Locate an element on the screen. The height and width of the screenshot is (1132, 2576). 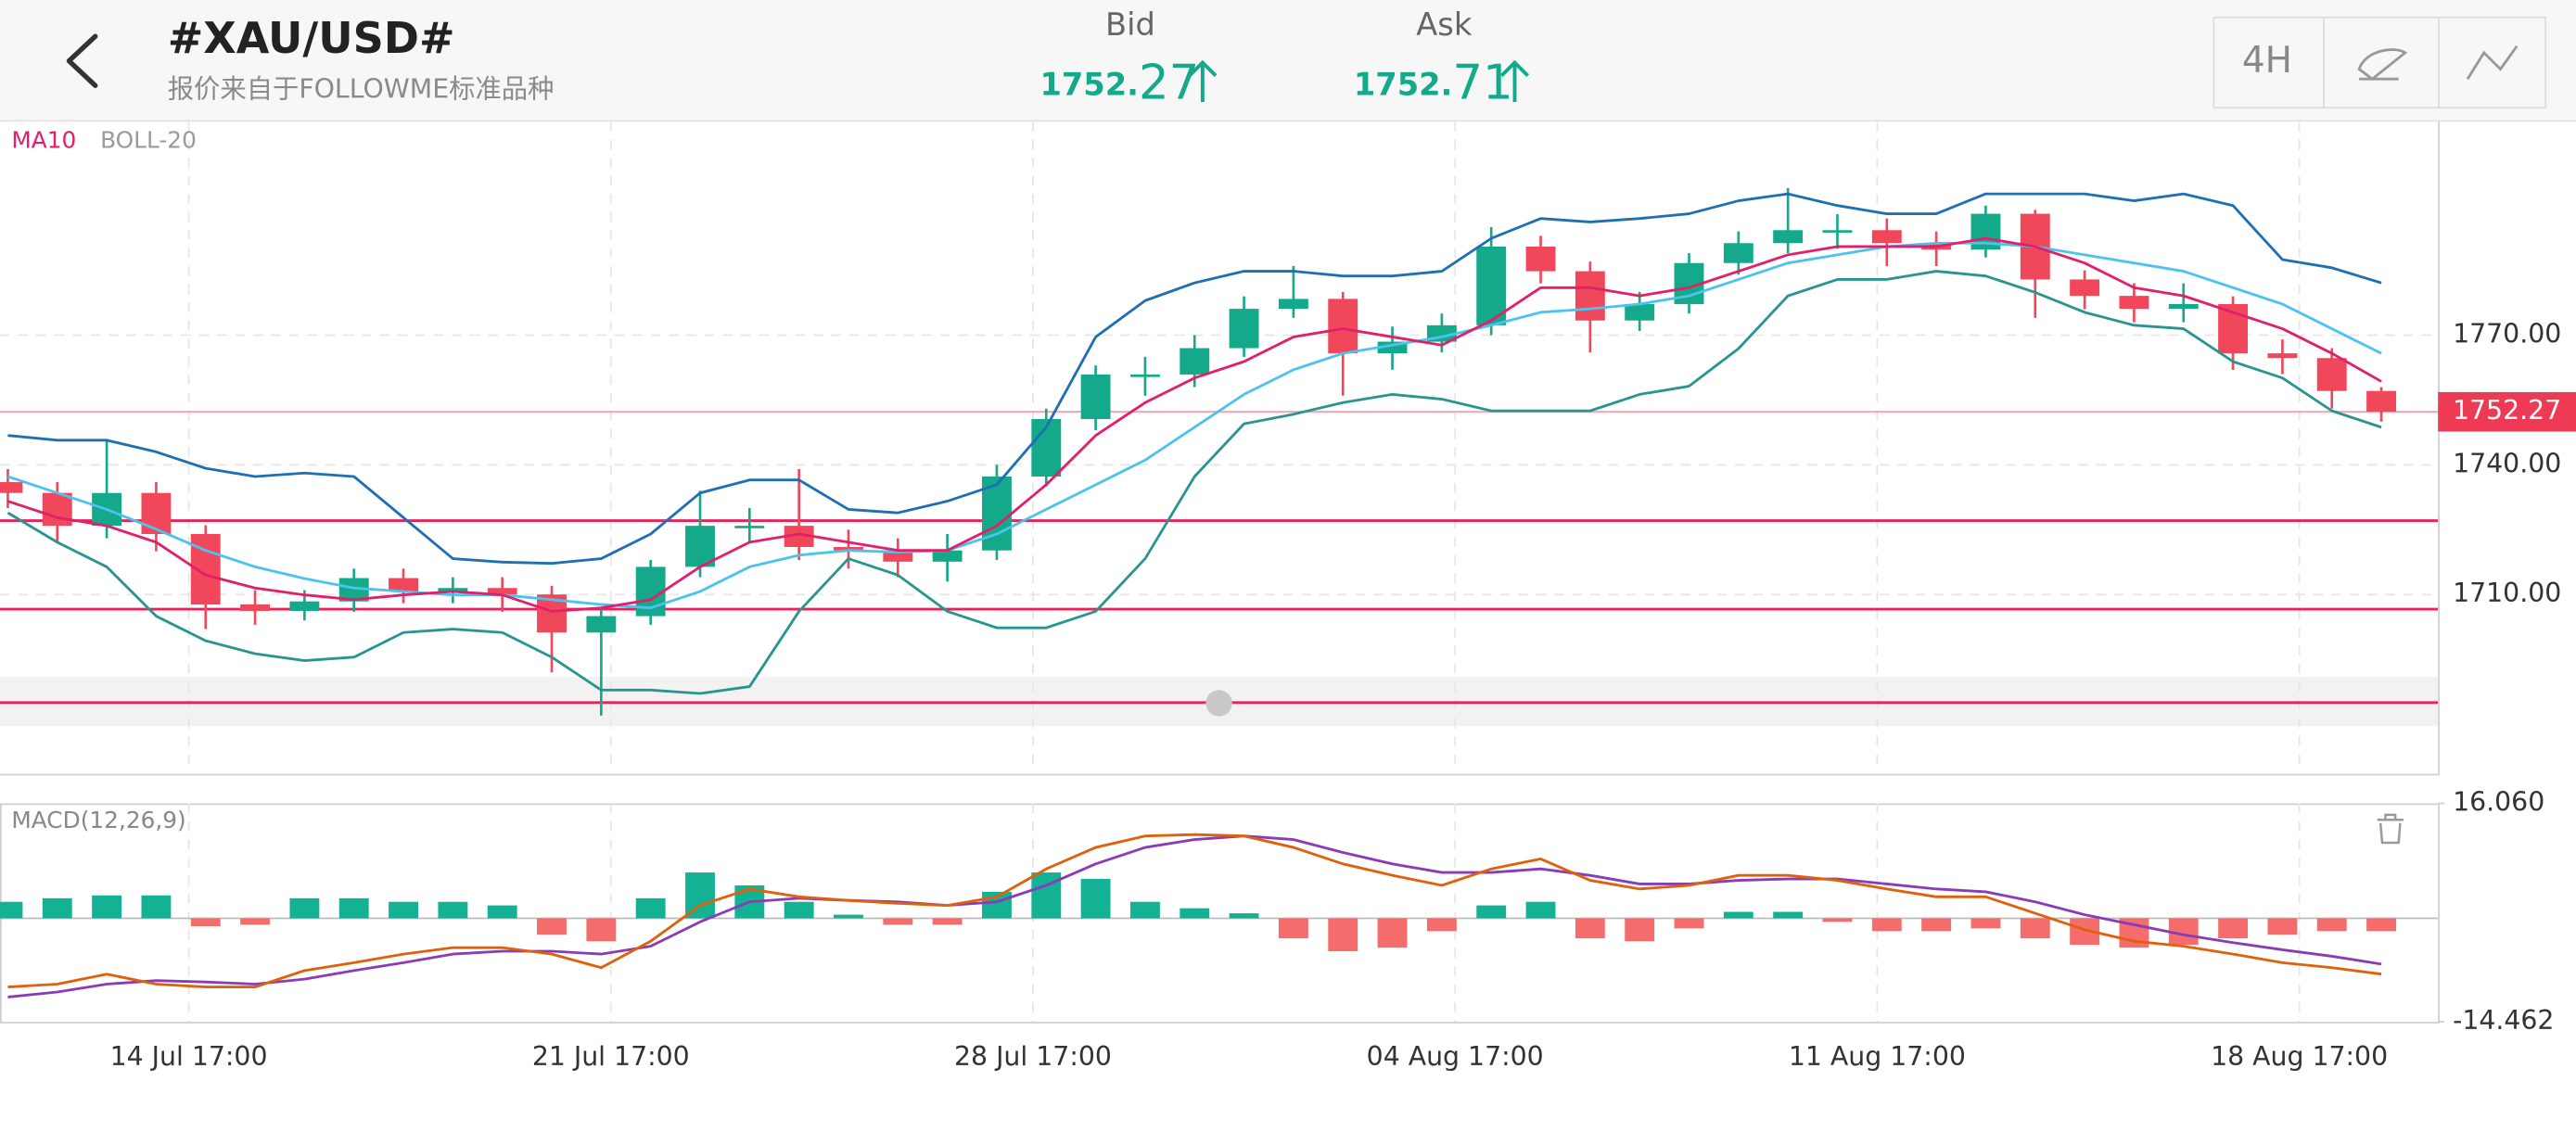
macd-label: MACD(12,26,9) is located at coordinates (98, 820).